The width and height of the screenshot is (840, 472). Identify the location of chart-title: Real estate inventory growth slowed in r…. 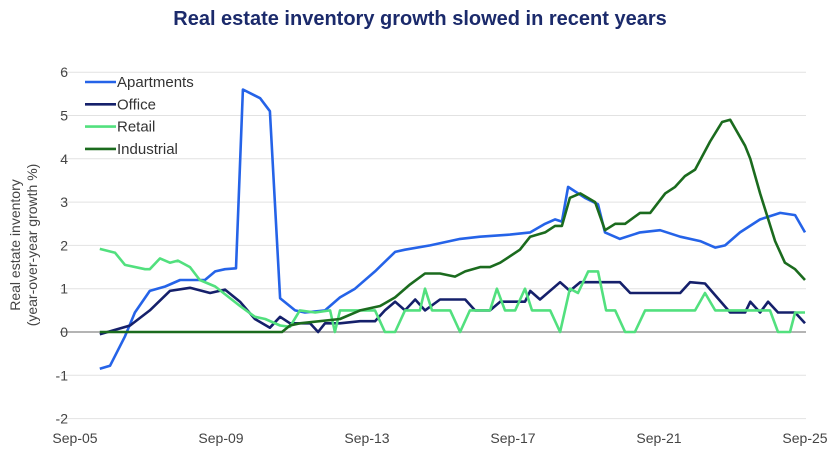
(420, 19).